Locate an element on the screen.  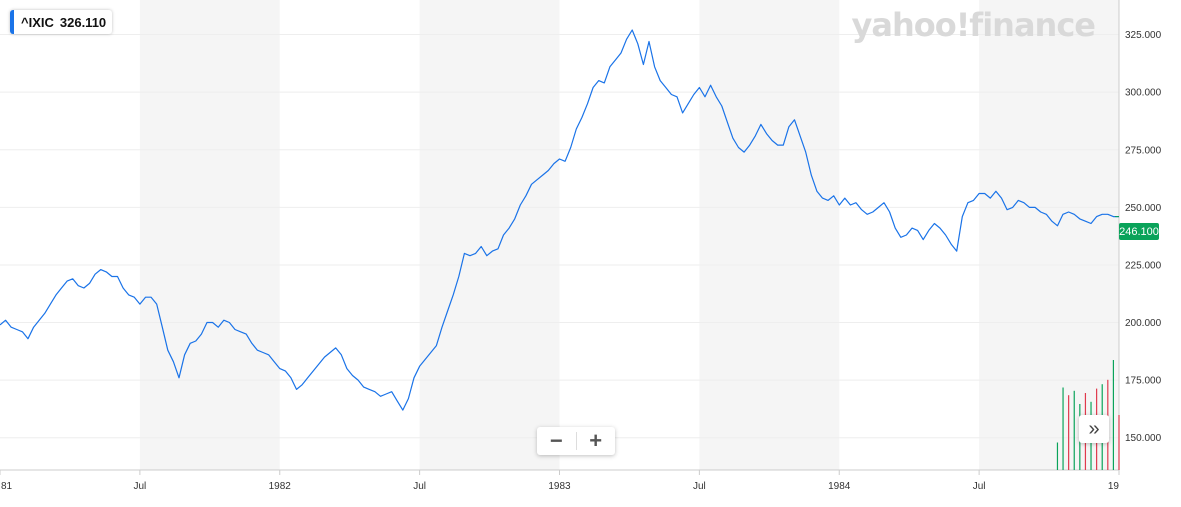
x-tick-label: 1984 is located at coordinates (839, 486).